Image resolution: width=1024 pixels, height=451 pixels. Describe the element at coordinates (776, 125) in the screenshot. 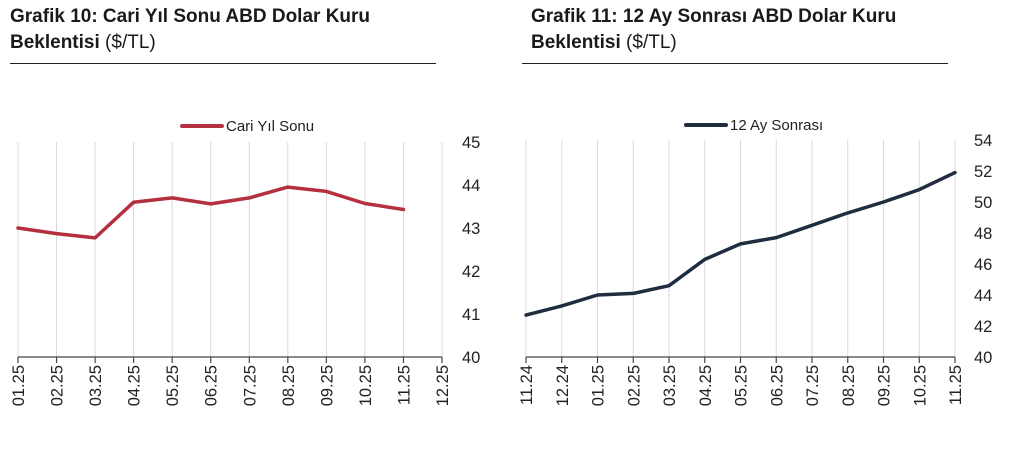

I see `right-chart-legend-label: 12 Ay Sonrası` at that location.